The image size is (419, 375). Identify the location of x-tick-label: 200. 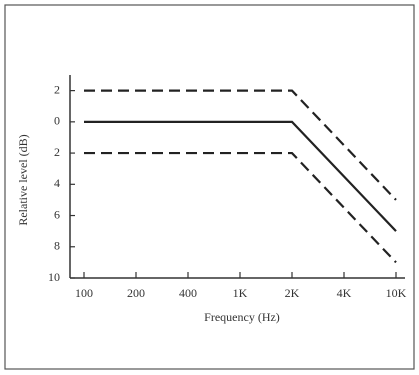
(136, 293).